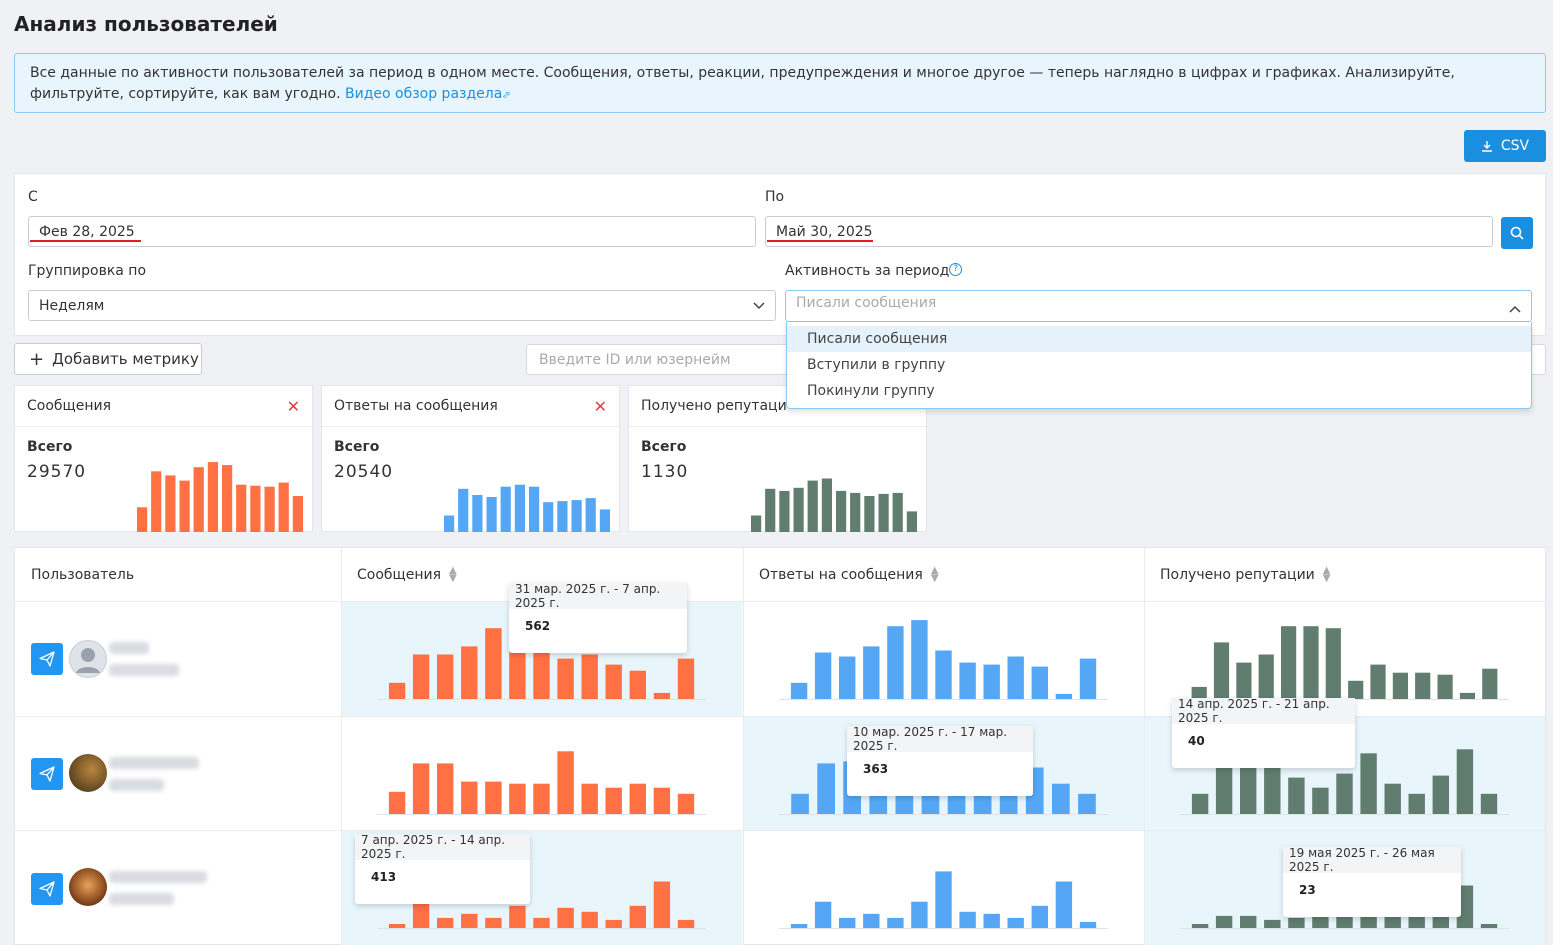 This screenshot has width=1553, height=945. What do you see at coordinates (541, 574) in the screenshot?
I see `header-messages: Сообщения ▲ ▼` at bounding box center [541, 574].